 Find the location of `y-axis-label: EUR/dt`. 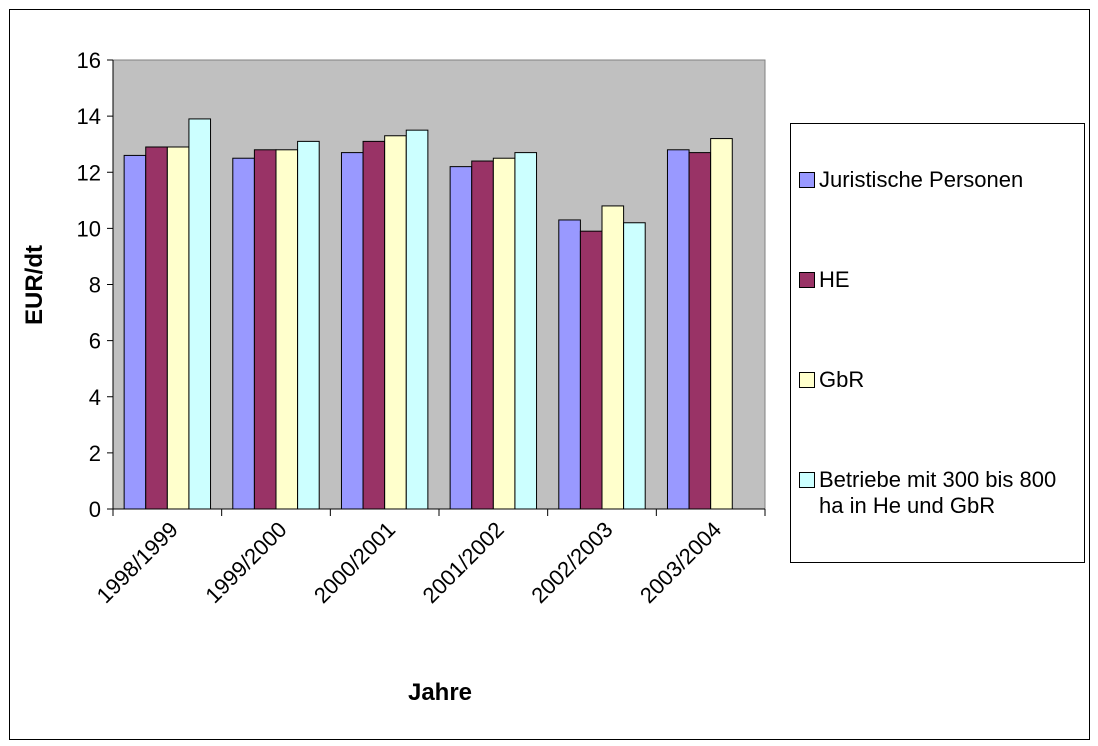

y-axis-label: EUR/dt is located at coordinates (34, 285).